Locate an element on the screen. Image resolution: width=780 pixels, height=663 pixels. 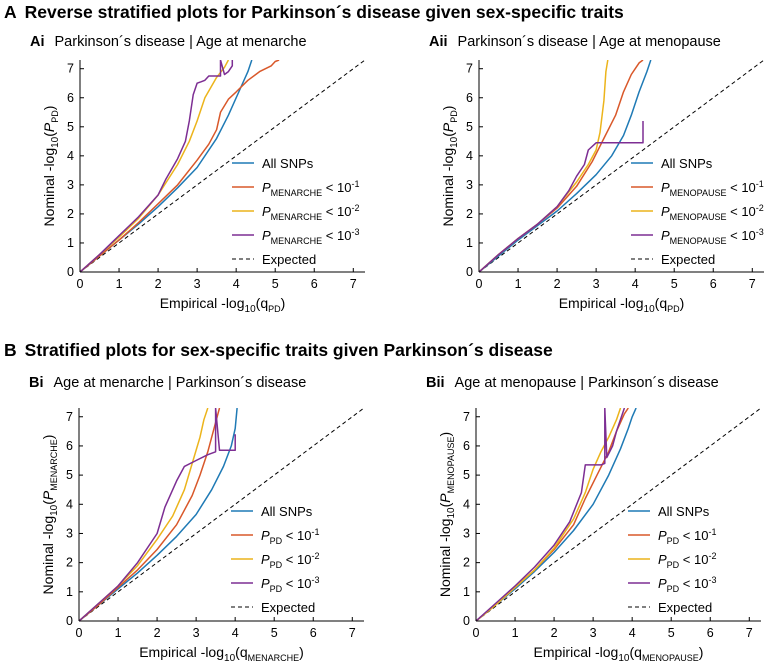
expected-line is located at coordinates (221, 514).